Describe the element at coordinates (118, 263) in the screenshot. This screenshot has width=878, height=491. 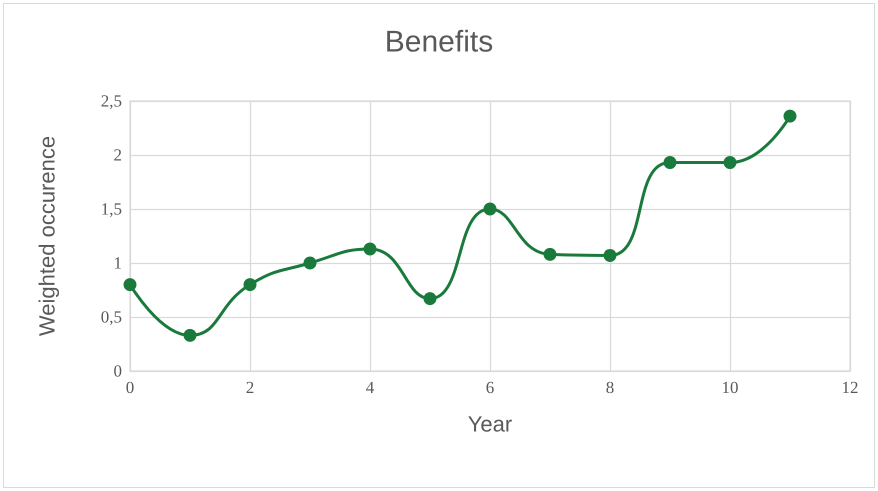
I see `y-tick-label: 1` at that location.